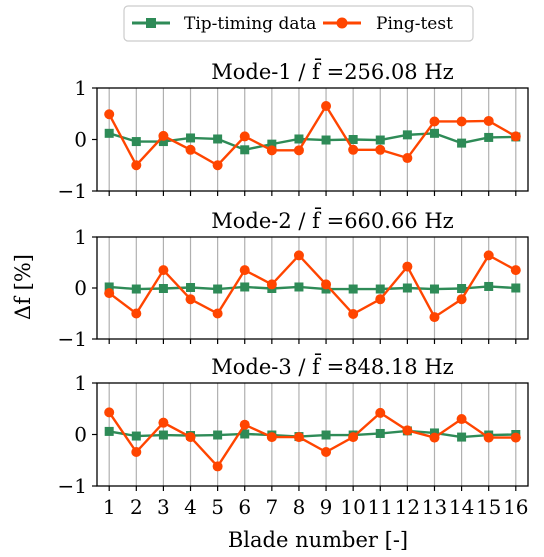  What do you see at coordinates (434, 507) in the screenshot?
I see `x-tick-label: 13` at bounding box center [434, 507].